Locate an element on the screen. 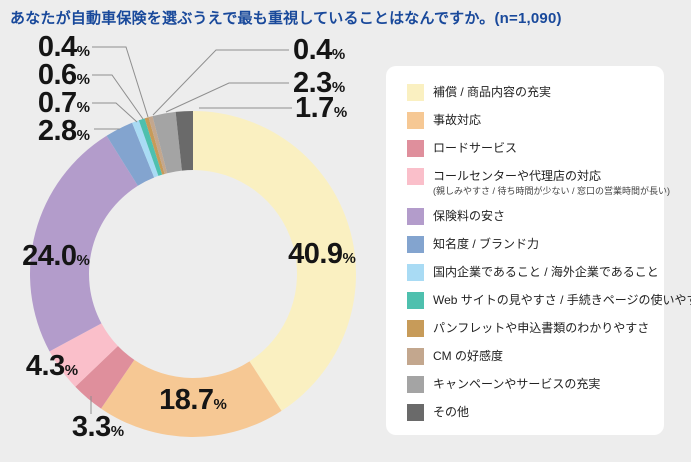 This screenshot has height=462, width=691. slice-value-label: 2.3% is located at coordinates (319, 84).